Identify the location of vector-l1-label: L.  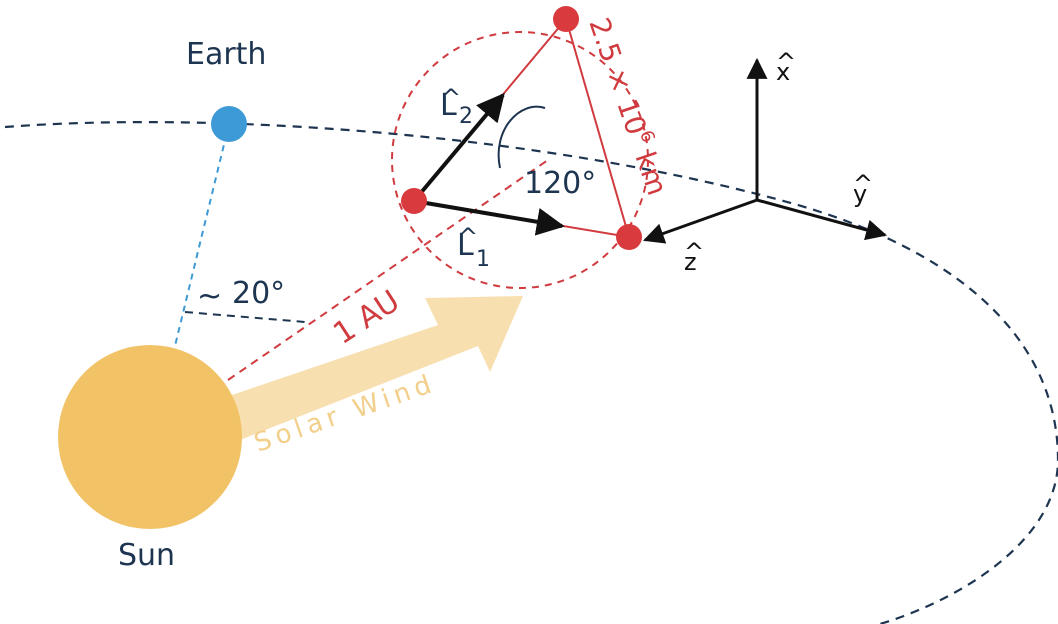
(465, 245).